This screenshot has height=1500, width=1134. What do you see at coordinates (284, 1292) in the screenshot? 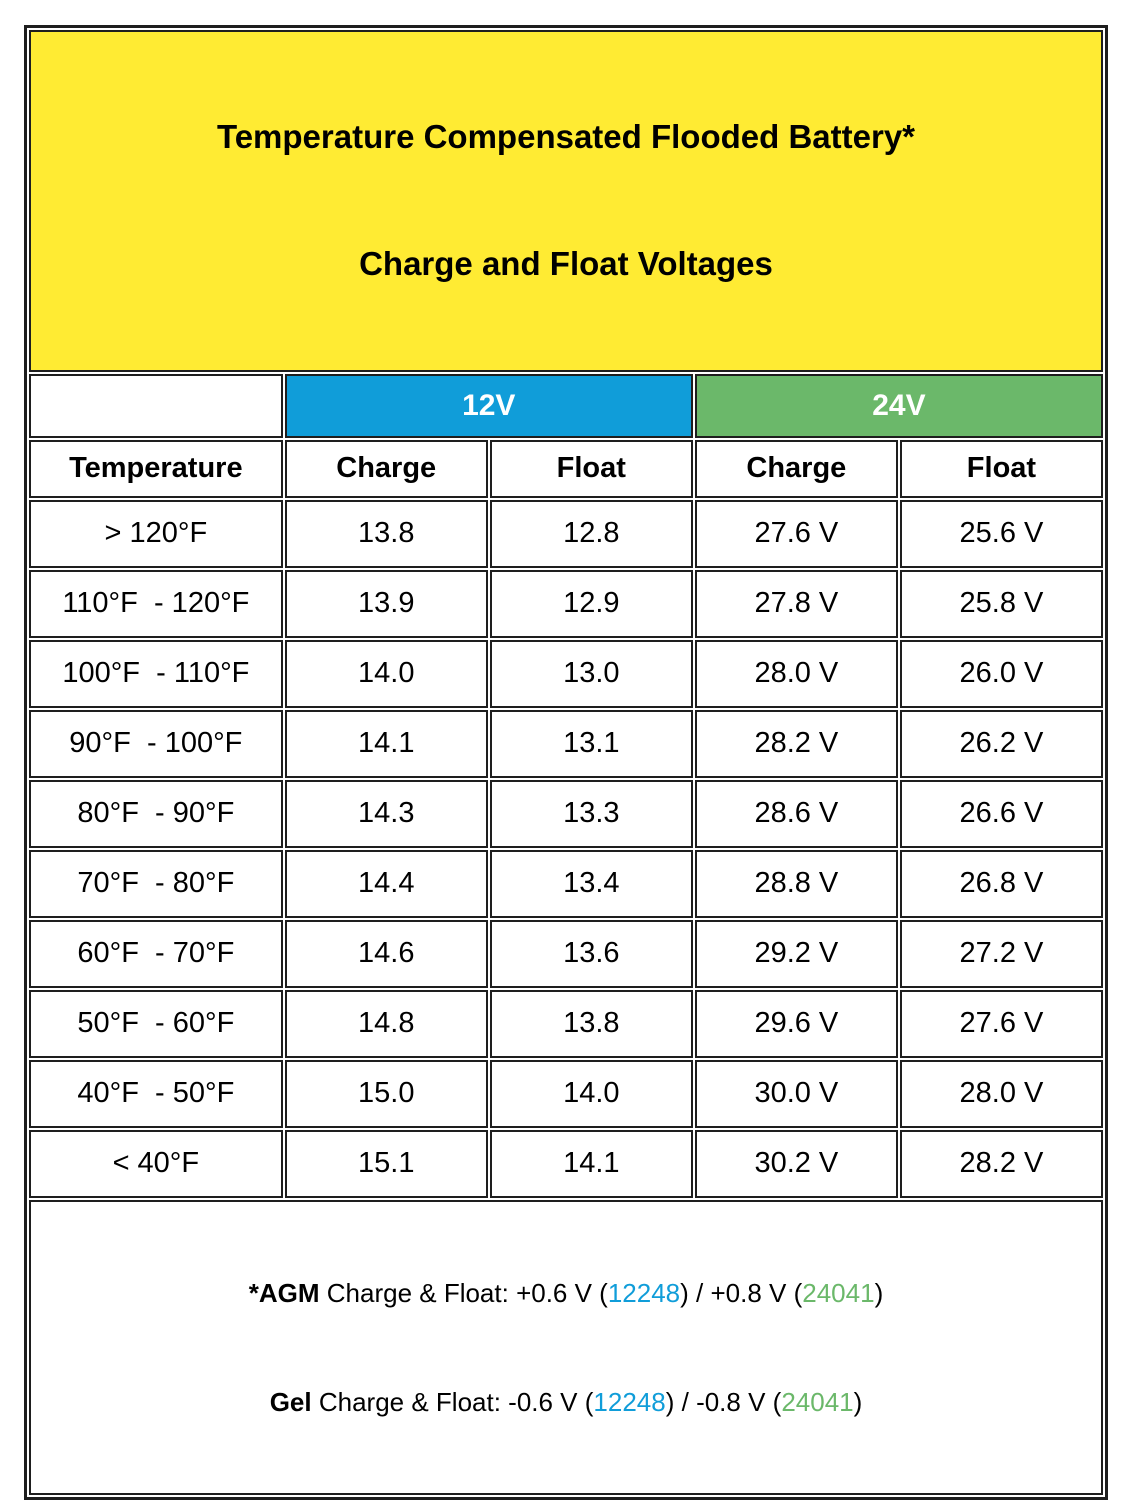
I see `footnote-agm-label: *AGM` at bounding box center [284, 1292].